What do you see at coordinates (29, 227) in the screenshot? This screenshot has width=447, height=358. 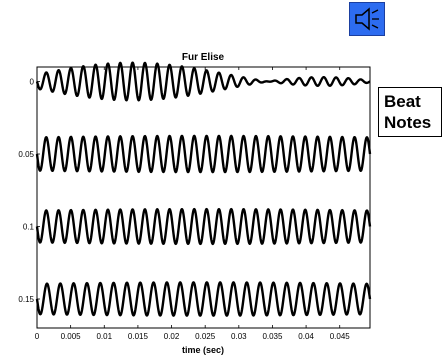 I see `y-tick-label: 0.1` at bounding box center [29, 227].